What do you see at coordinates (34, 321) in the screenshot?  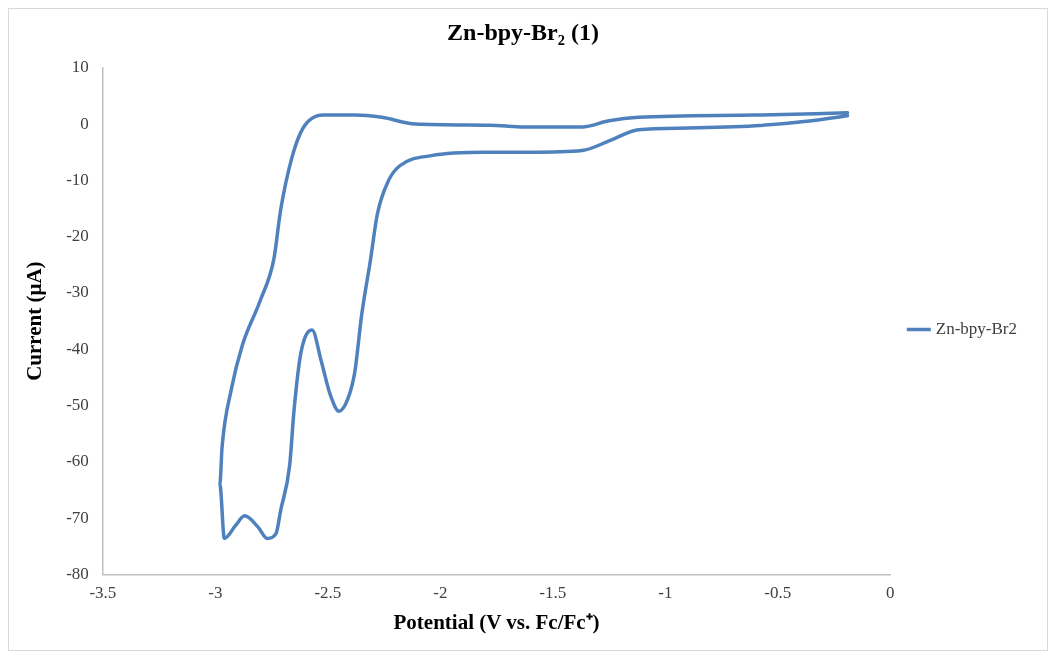 I see `y-axis-title: Current (μA)` at bounding box center [34, 321].